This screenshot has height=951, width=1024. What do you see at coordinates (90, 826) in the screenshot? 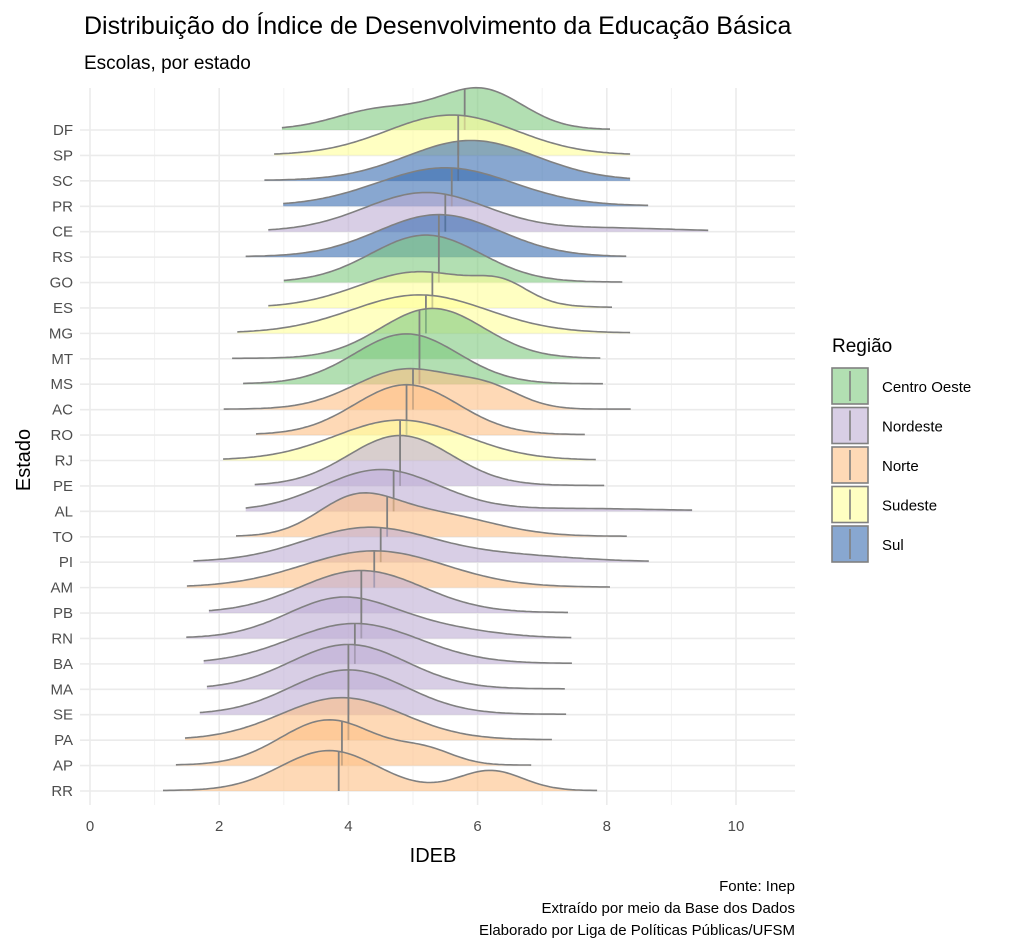
I see `x-tick-label: 0` at bounding box center [90, 826].